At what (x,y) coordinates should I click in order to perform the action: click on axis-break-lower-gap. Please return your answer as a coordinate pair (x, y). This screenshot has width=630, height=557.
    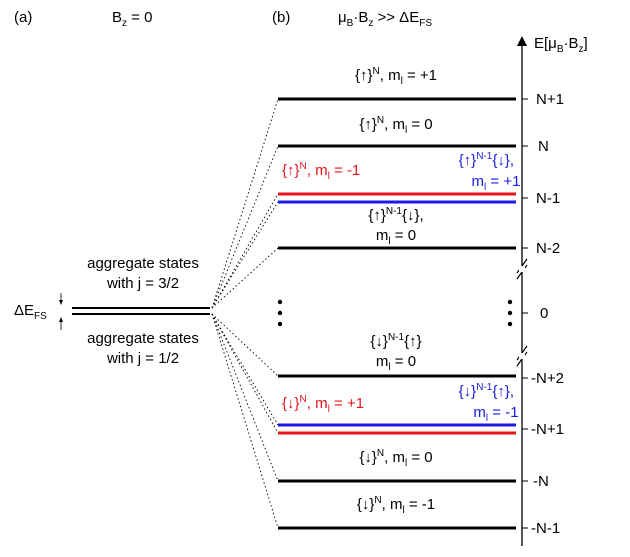
    Looking at the image, I should click on (522, 356).